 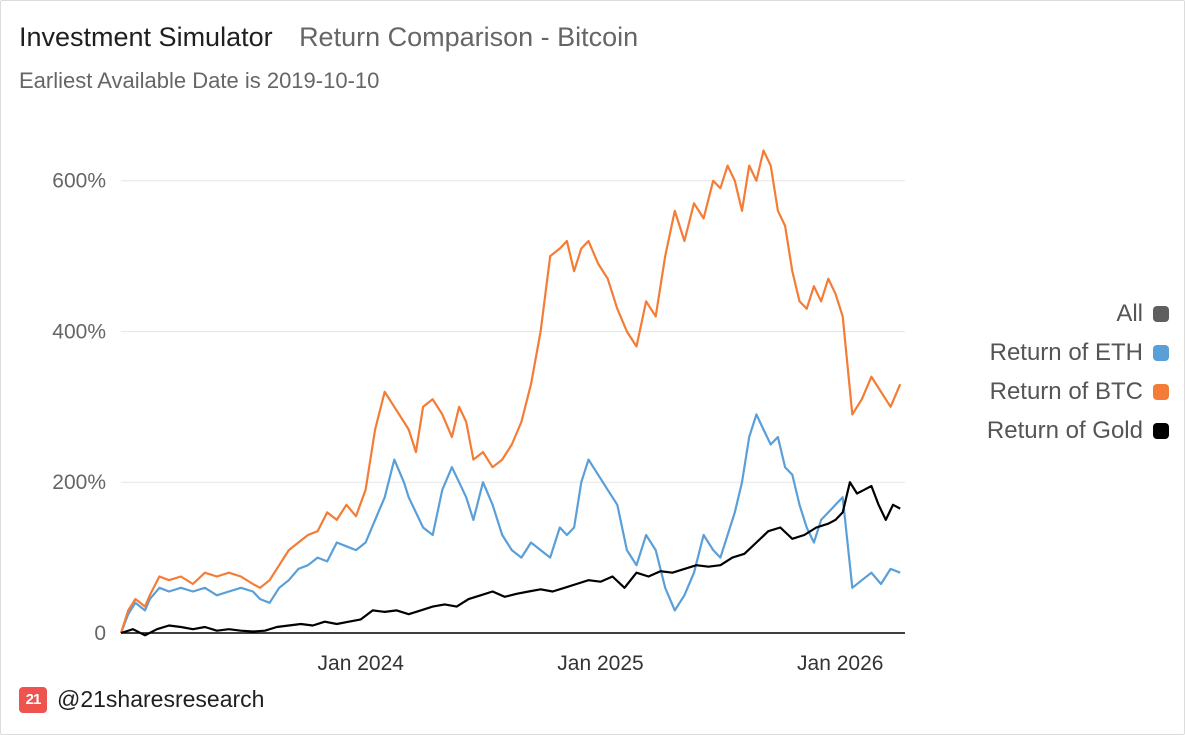 I want to click on x-tick-label: Jan 2025, so click(x=600, y=663).